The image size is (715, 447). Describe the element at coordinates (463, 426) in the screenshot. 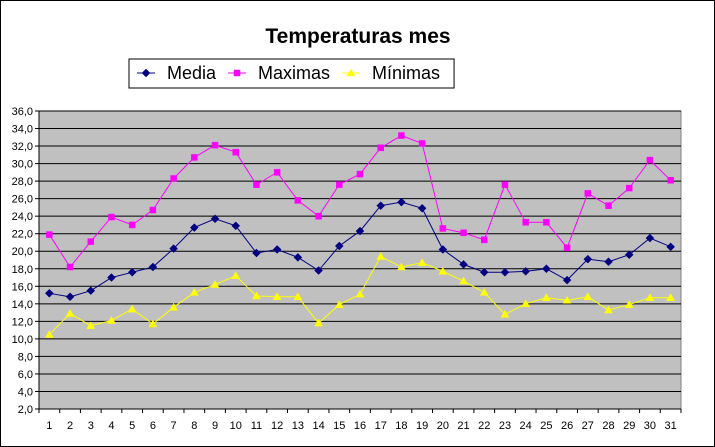

I see `x-tick-label: 21` at that location.